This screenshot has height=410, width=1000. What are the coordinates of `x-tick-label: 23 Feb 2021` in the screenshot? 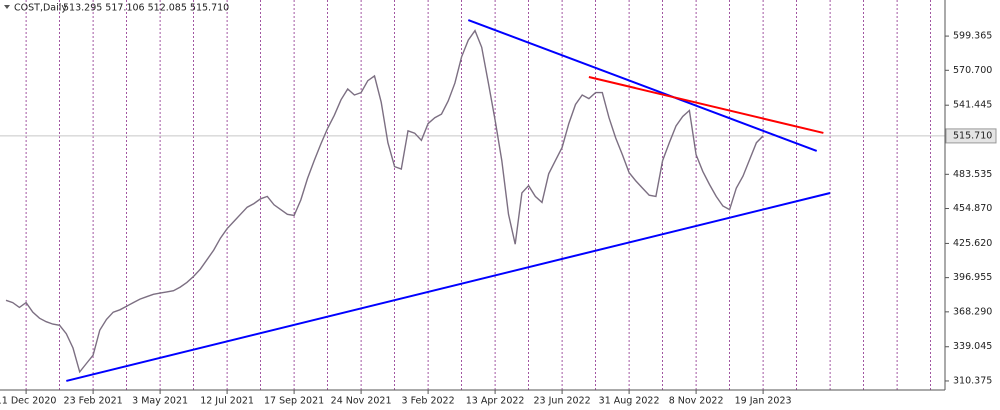 It's located at (93, 401).